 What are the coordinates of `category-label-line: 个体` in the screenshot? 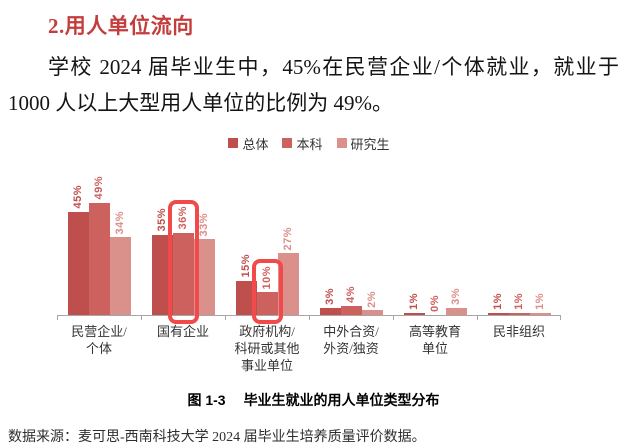 It's located at (98, 348).